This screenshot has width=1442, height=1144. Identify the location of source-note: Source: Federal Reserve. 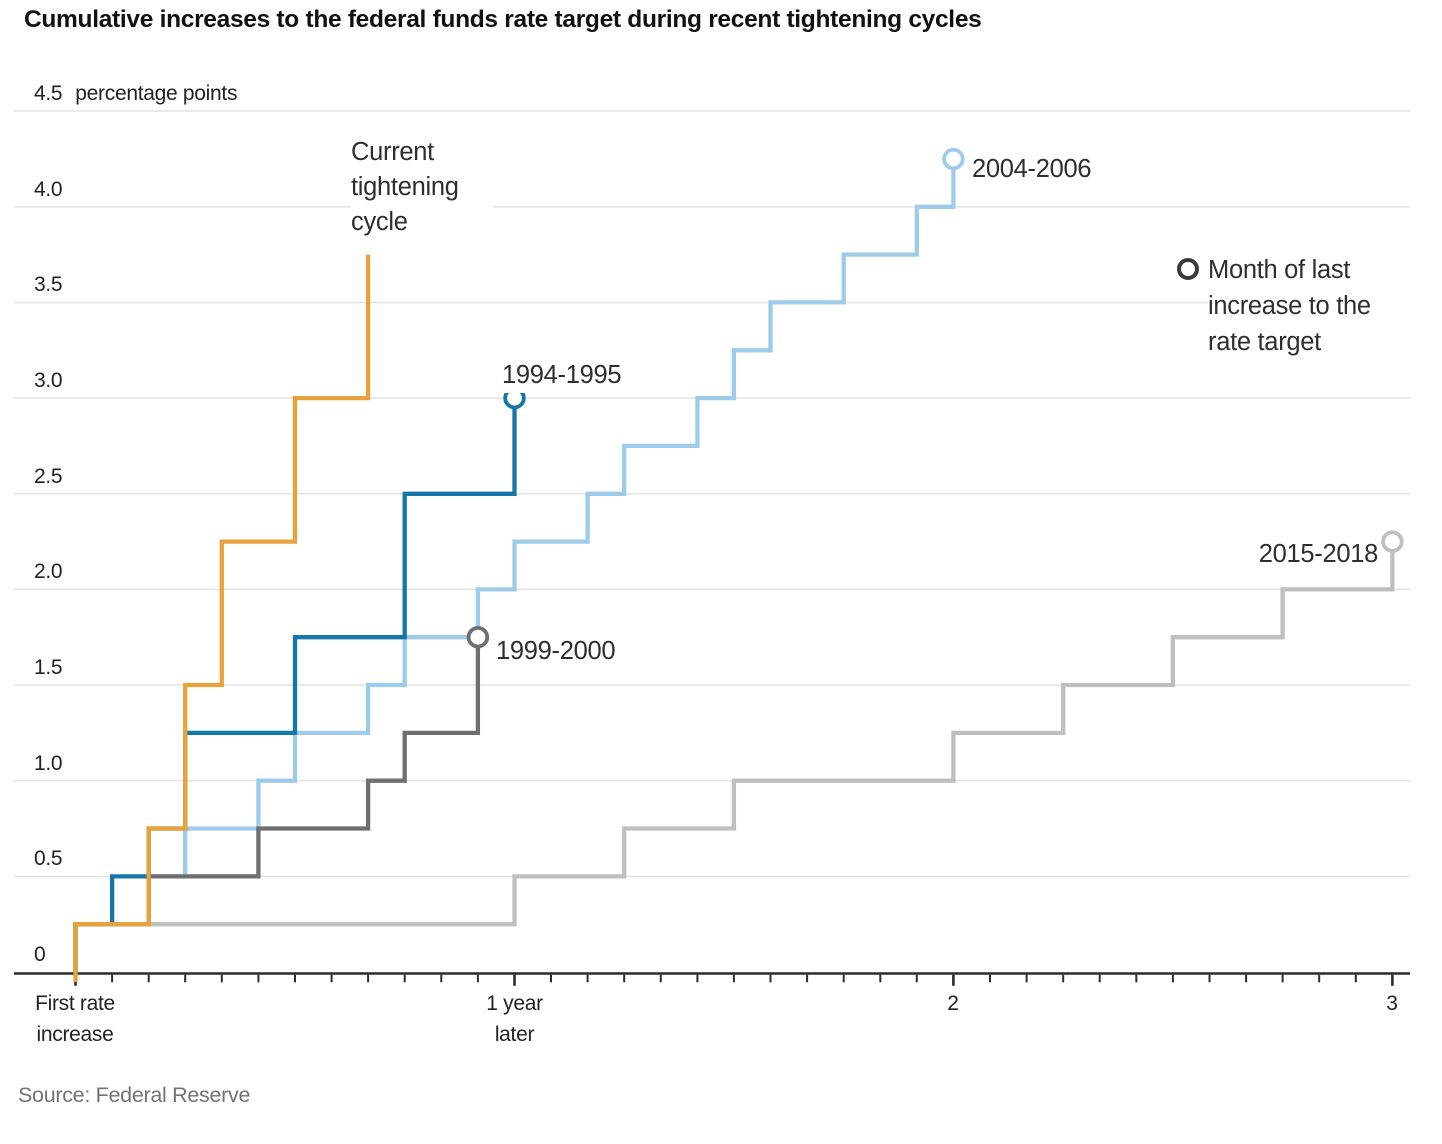
(134, 1095).